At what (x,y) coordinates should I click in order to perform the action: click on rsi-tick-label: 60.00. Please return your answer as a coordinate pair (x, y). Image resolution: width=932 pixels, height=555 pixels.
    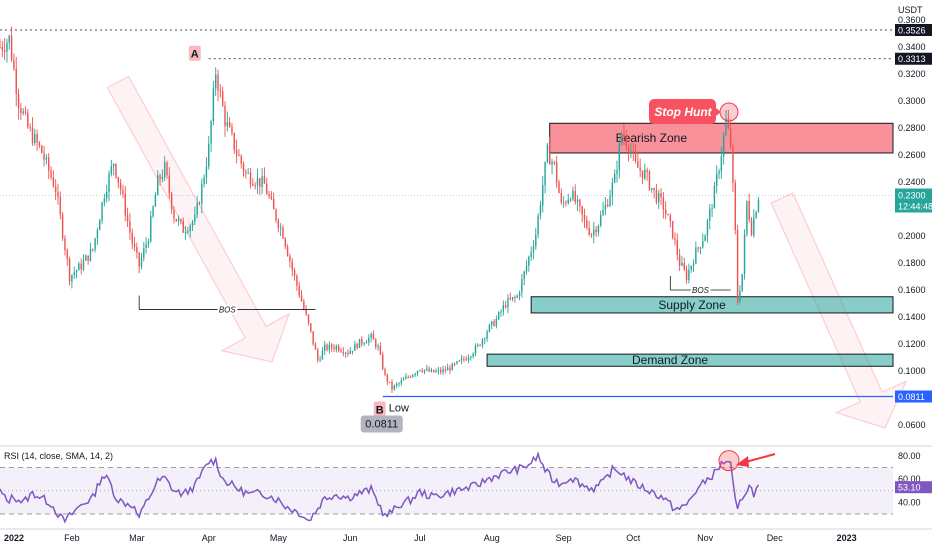
    Looking at the image, I should click on (909, 479).